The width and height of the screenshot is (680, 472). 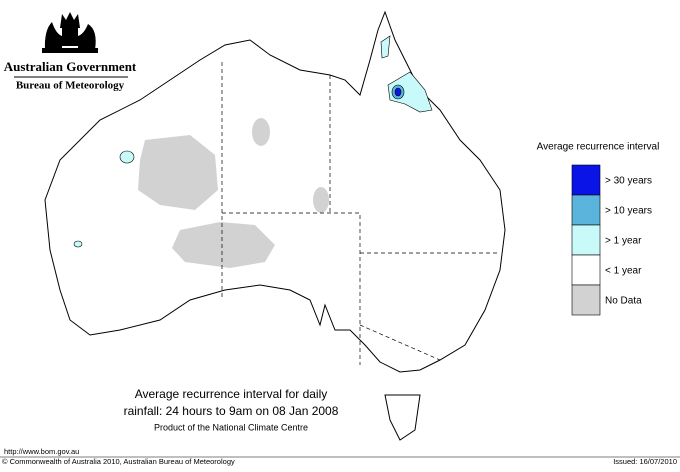 I want to click on caption-line: rainfall: 24 hours to 9am on 08 Jan 2008, so click(x=231, y=411).